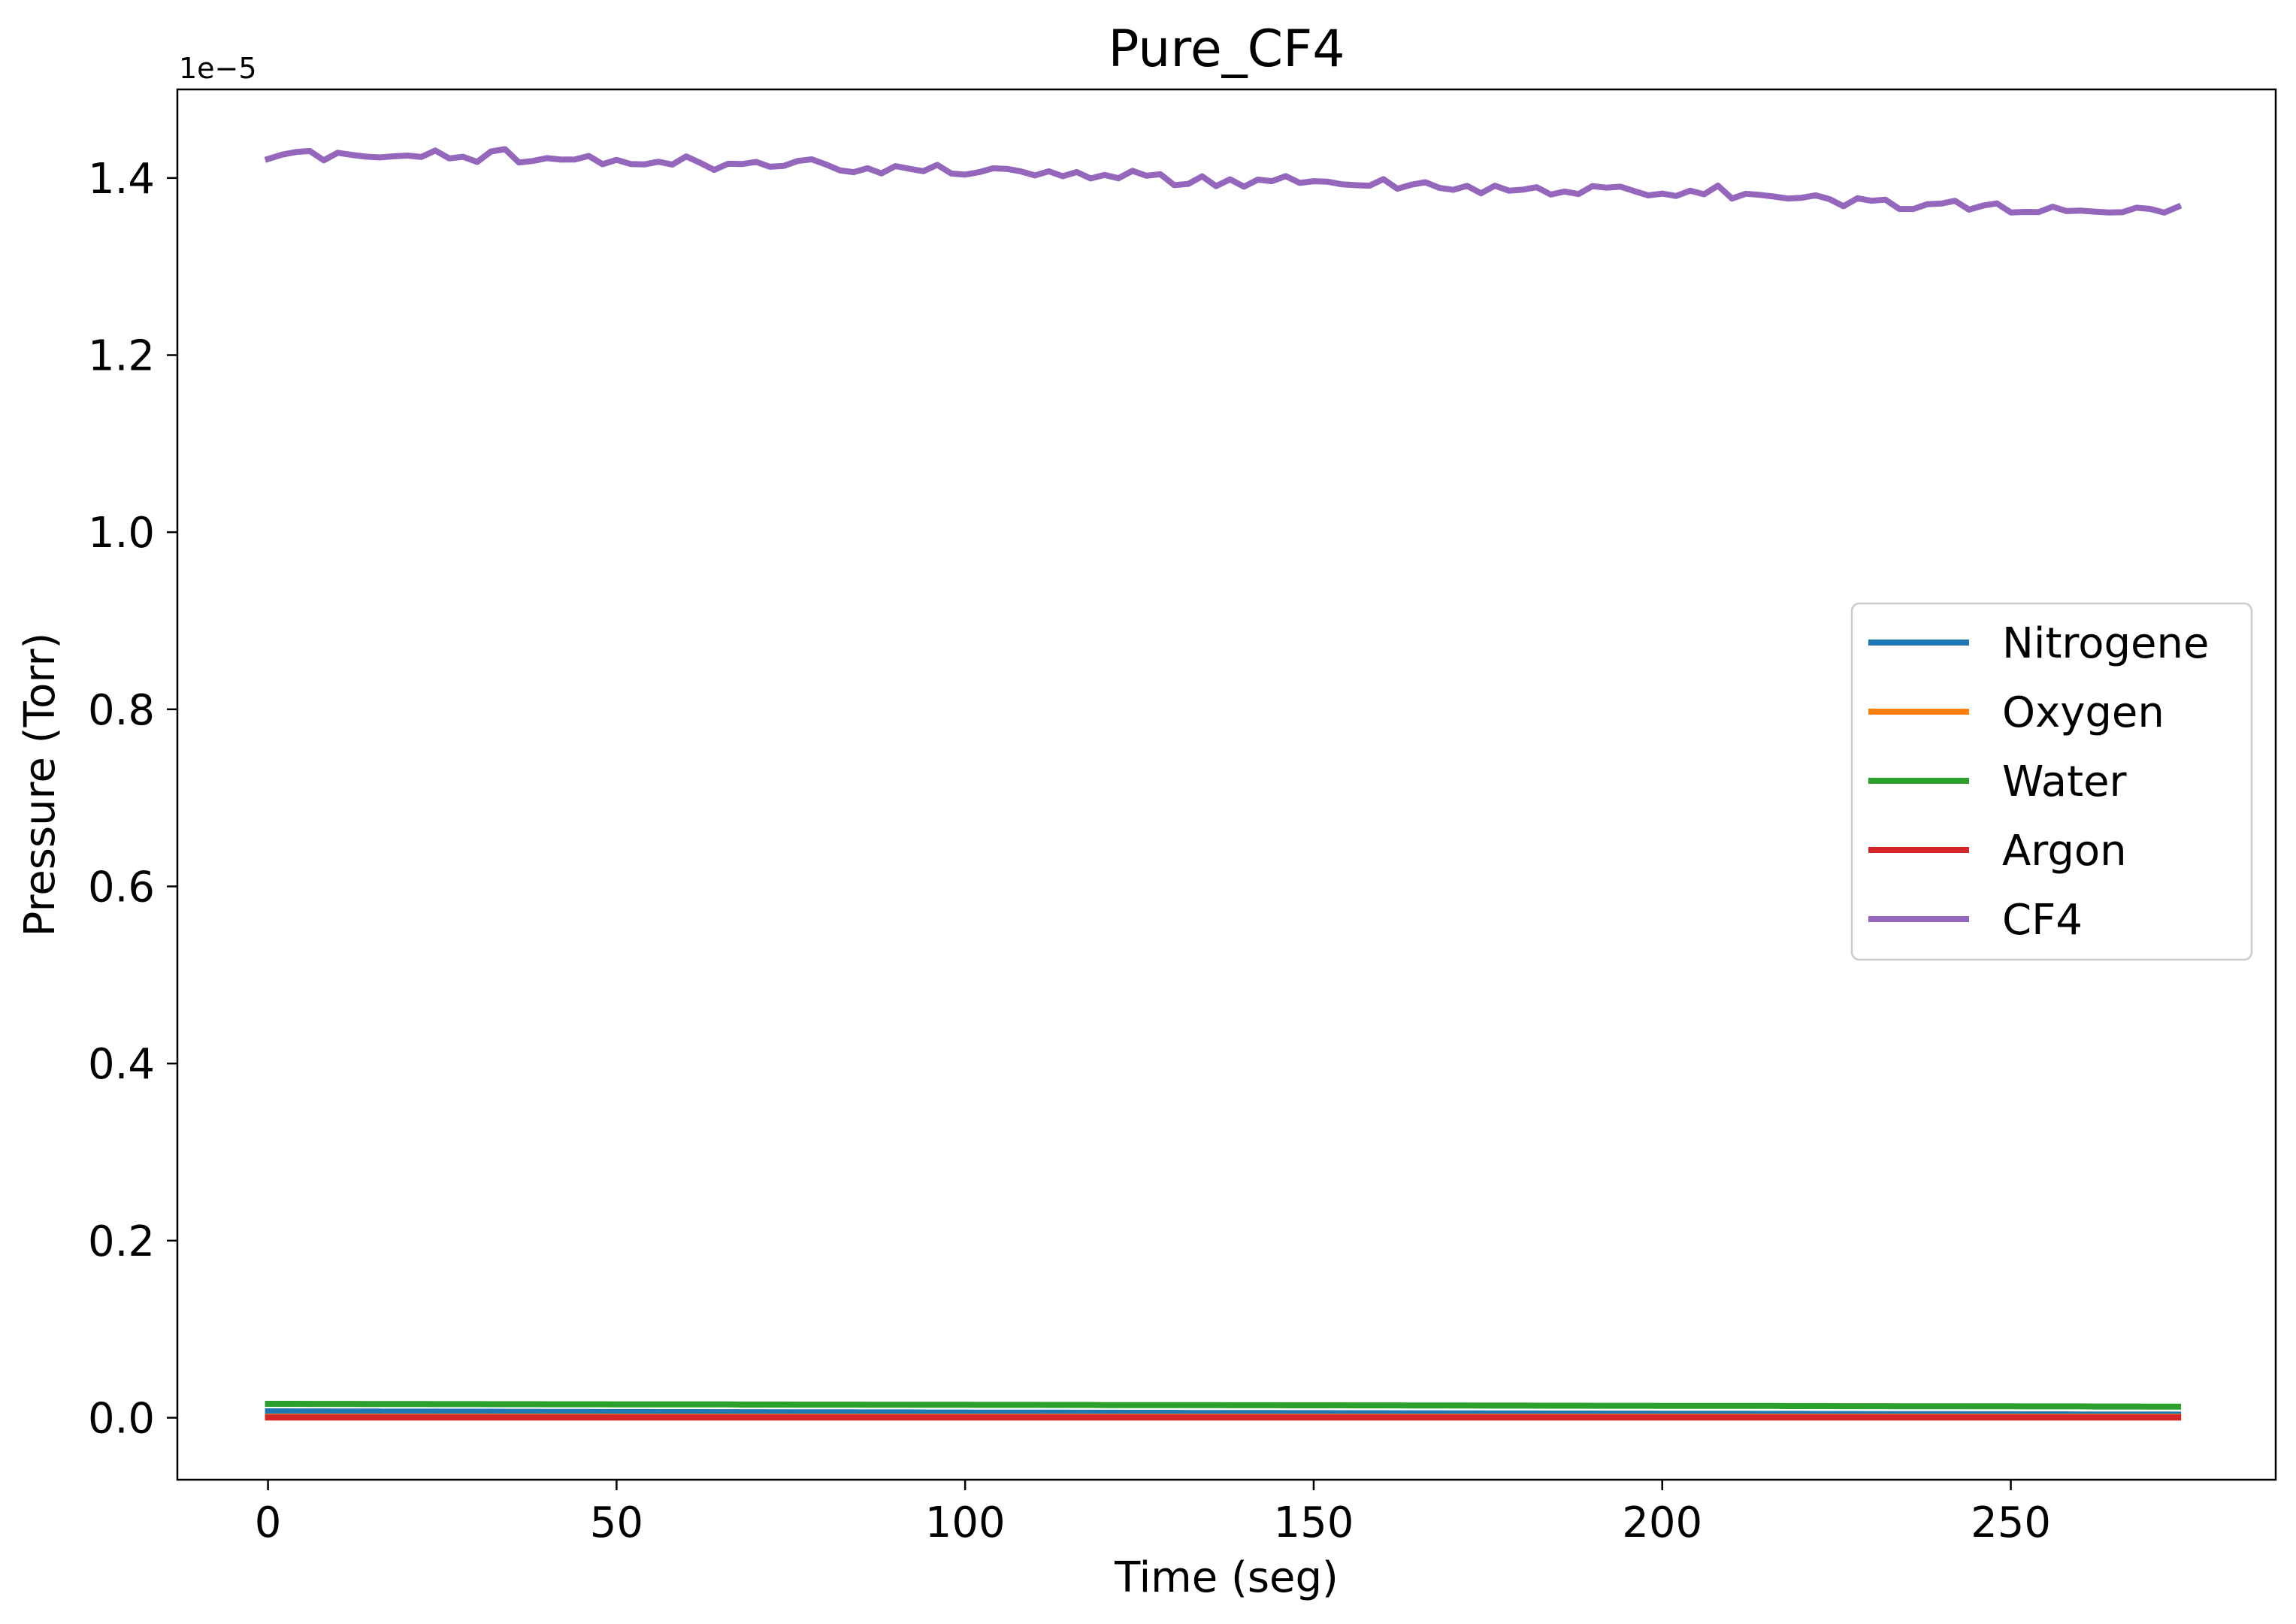  What do you see at coordinates (121, 887) in the screenshot?
I see `y-tick-label: 0.6` at bounding box center [121, 887].